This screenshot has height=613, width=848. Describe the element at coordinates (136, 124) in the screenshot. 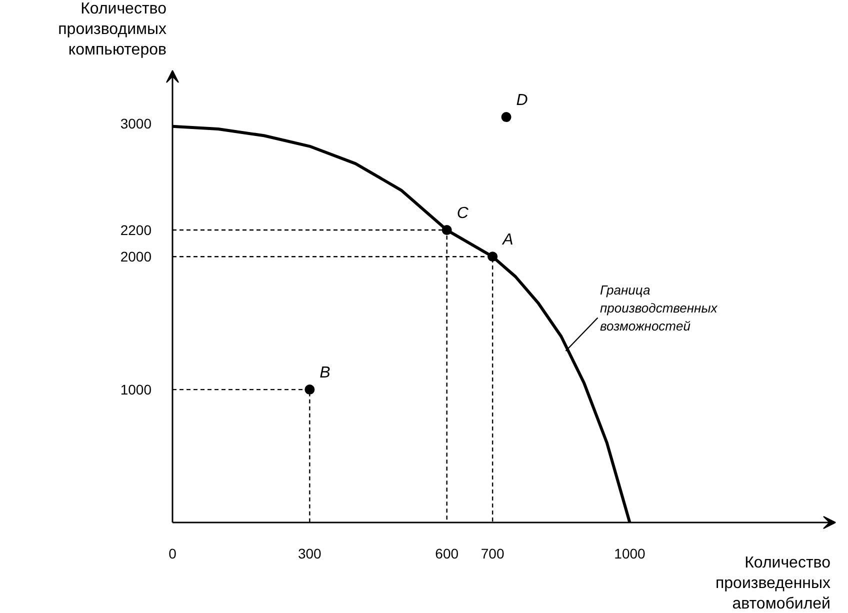

I see `y-tick-label: 3000` at that location.